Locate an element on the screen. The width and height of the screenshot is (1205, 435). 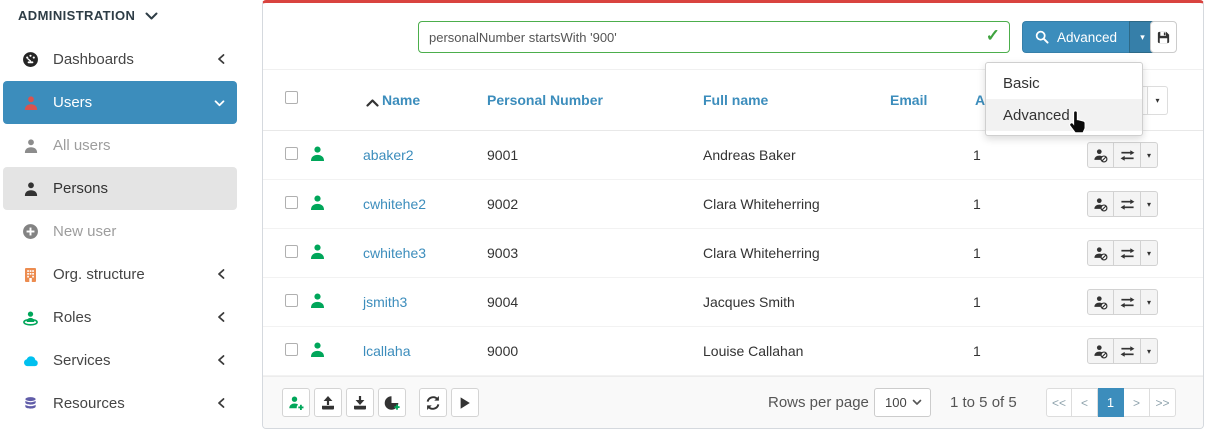
search-mode-menu: Basic Advanced is located at coordinates (1064, 99).